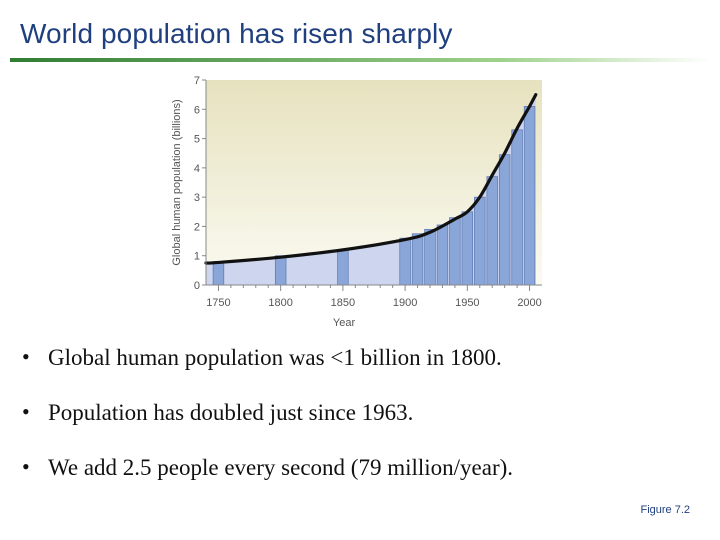 This screenshot has height=540, width=720. I want to click on x-tick-label: 1800, so click(280, 303).